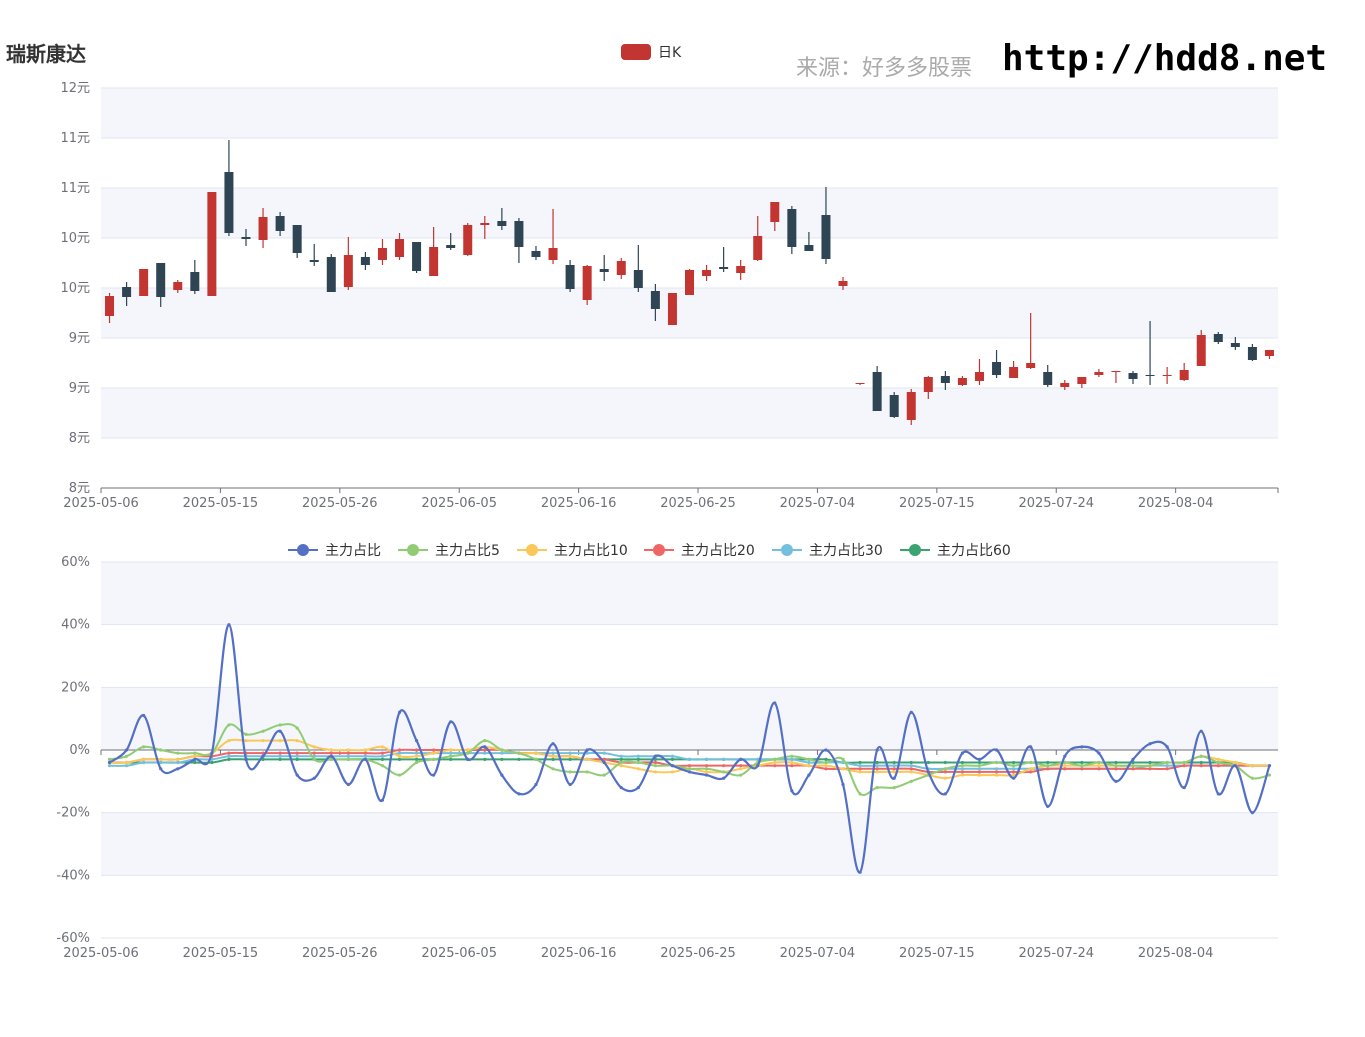 This screenshot has height=1037, width=1365. I want to click on source-label: 来源：好多多股票, so click(884, 68).